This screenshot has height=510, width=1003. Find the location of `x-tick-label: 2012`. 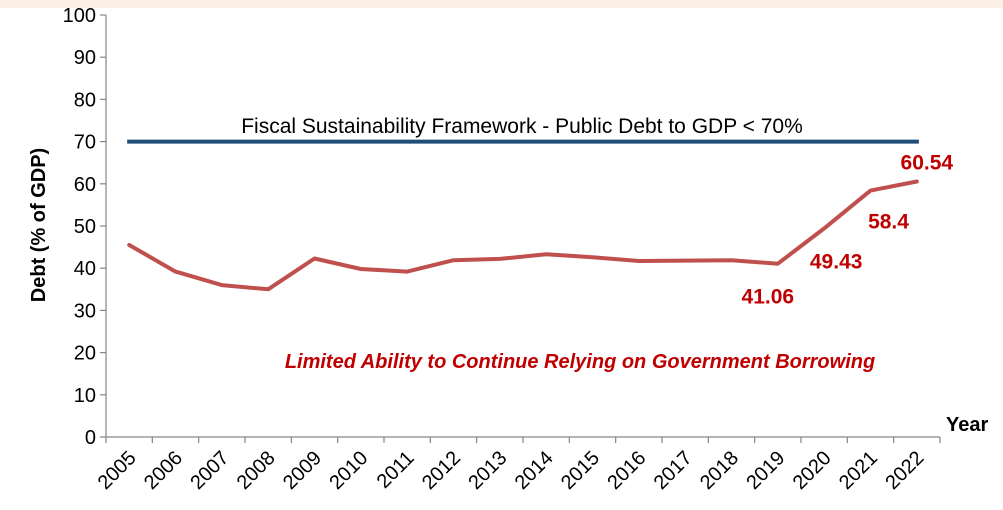

x-tick-label: 2012 is located at coordinates (441, 470).